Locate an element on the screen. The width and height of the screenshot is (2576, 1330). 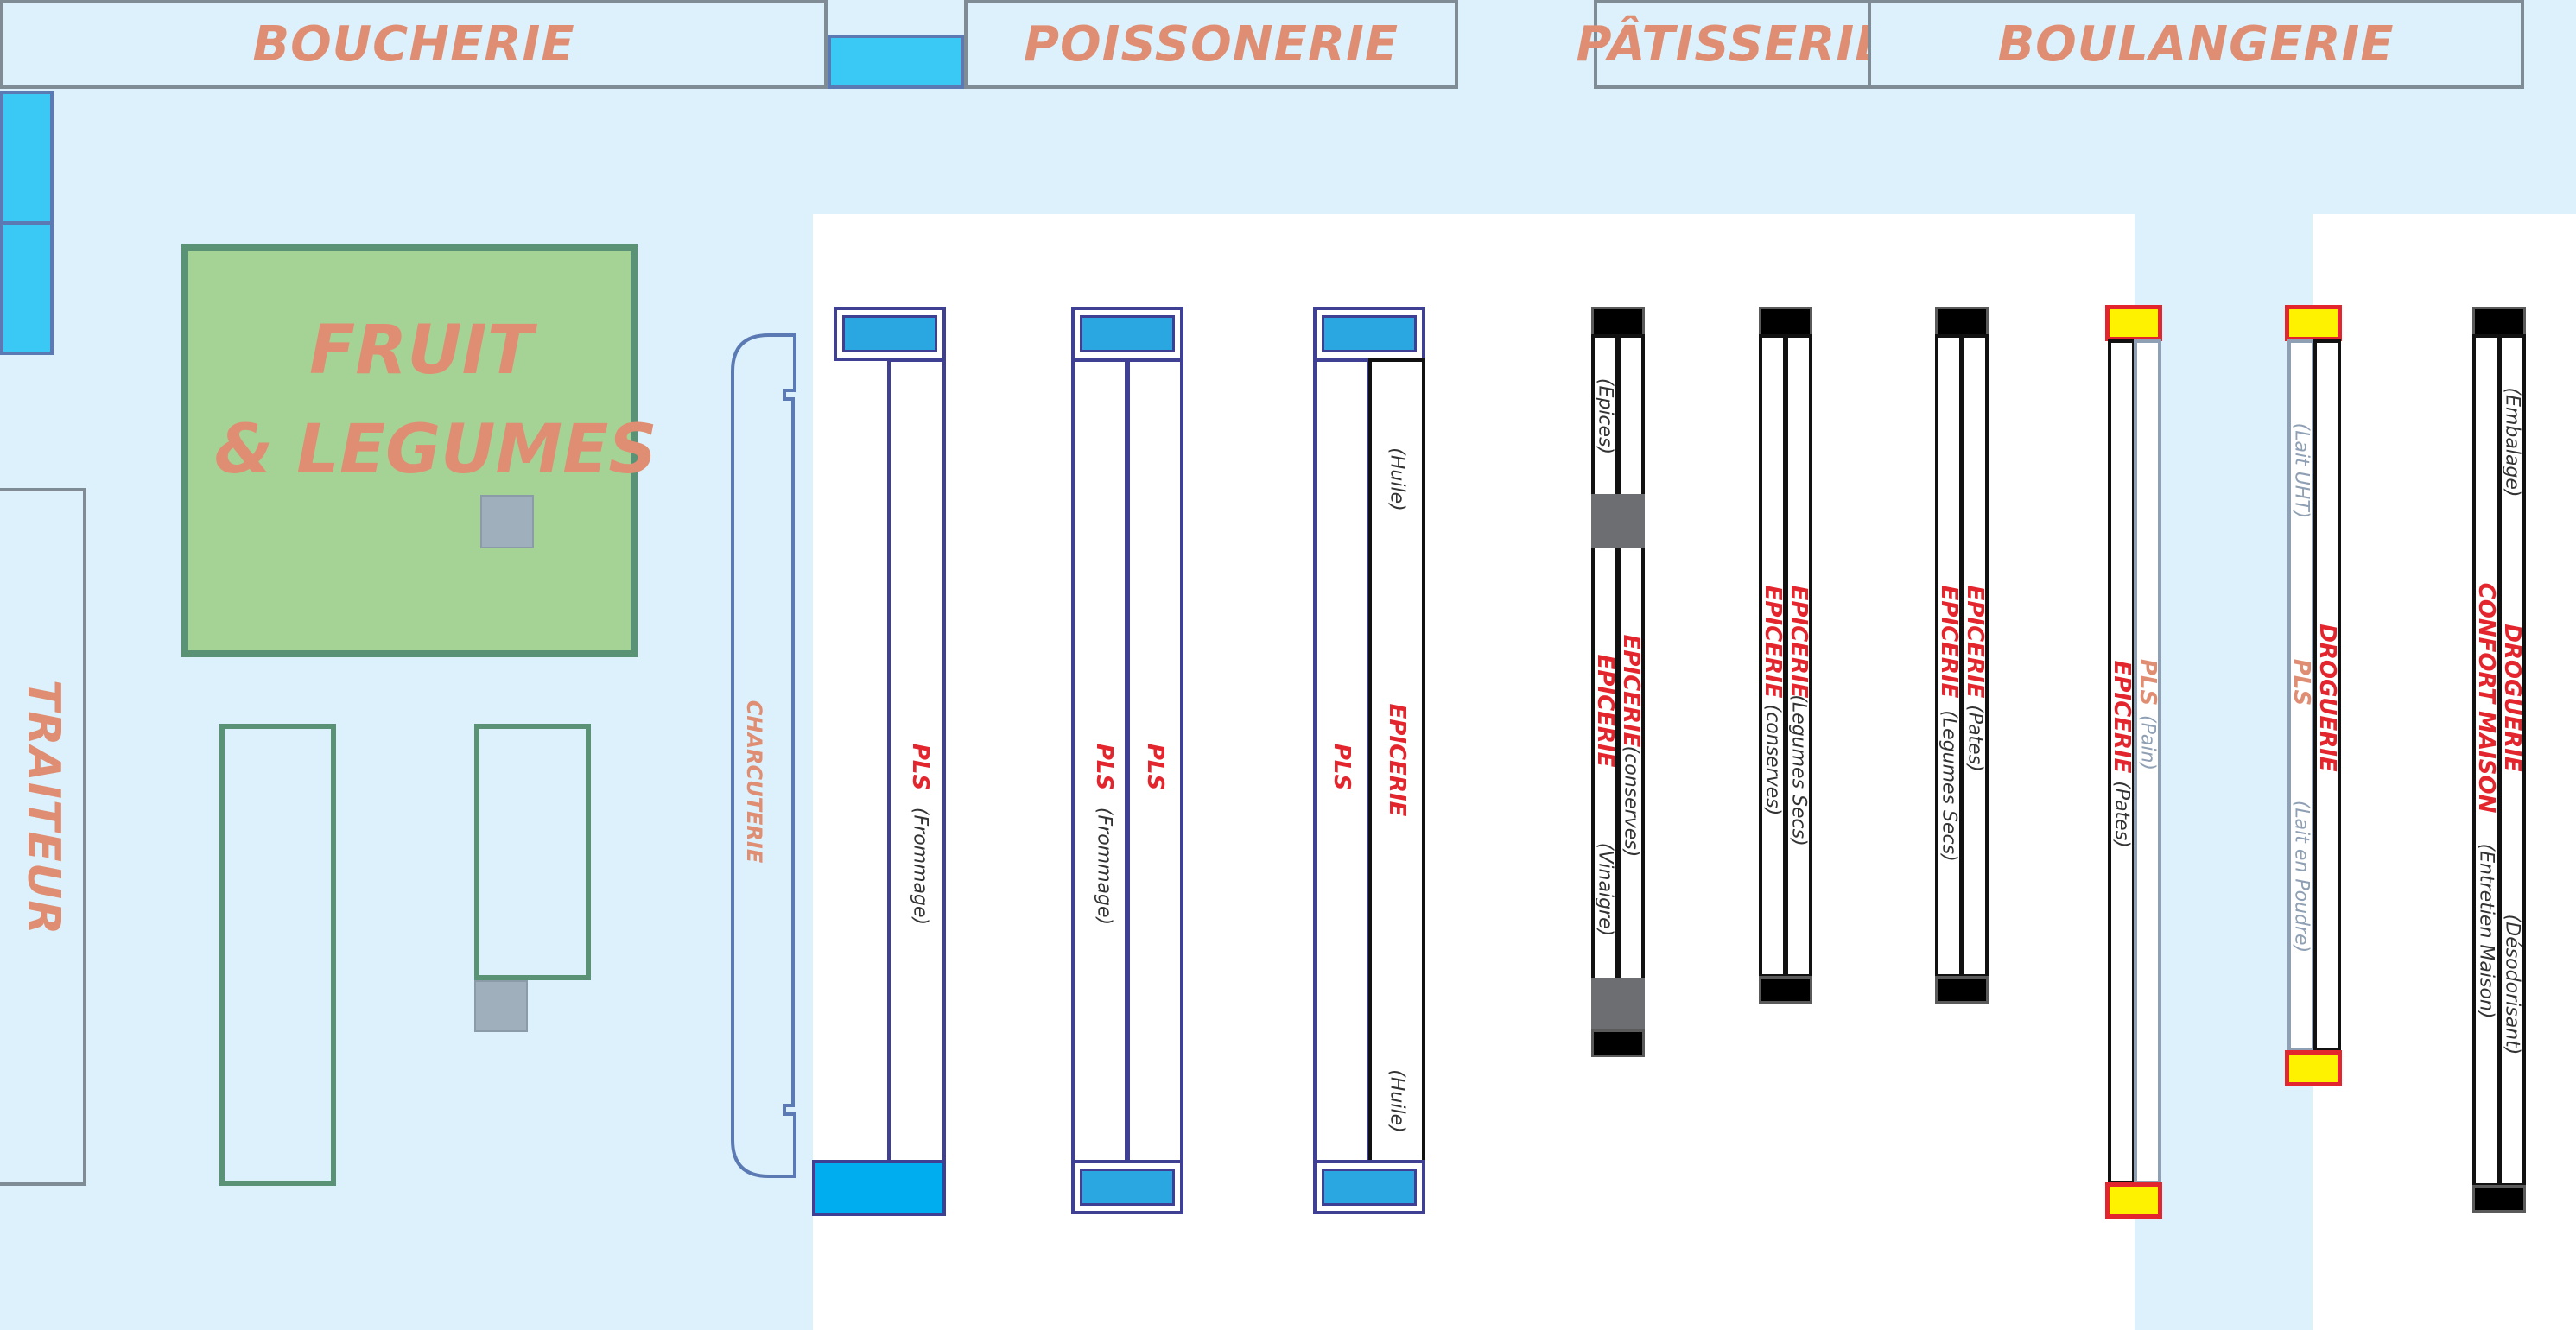
aisle4-sub1-label: (conserves) is located at coordinates (1631, 801).